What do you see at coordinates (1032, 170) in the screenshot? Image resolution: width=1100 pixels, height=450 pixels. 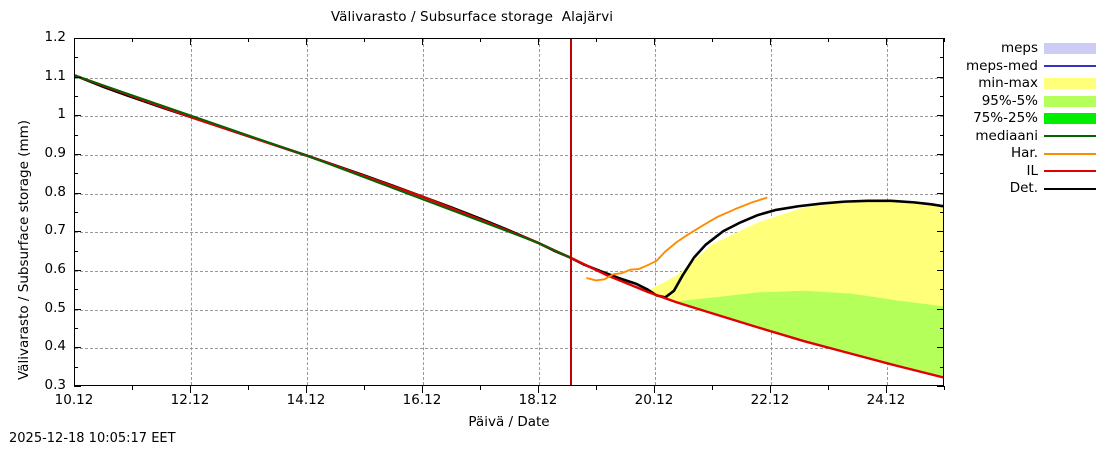 I see `legend-item-label: IL` at bounding box center [1032, 170].